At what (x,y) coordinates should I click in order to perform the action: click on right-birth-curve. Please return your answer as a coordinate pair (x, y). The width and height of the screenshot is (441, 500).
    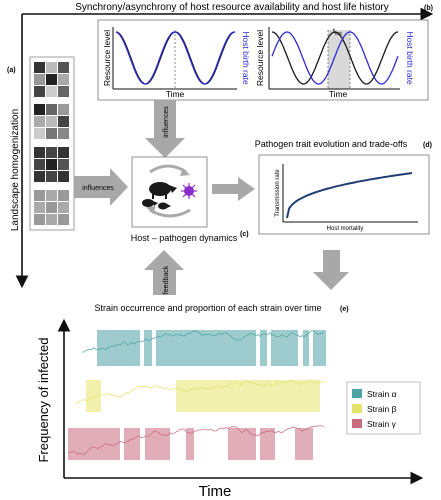
    Looking at the image, I should click on (335, 58).